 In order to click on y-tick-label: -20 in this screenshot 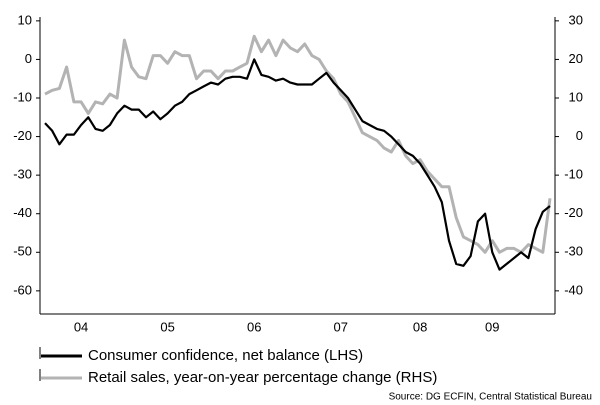, I will do `click(22, 135)`.